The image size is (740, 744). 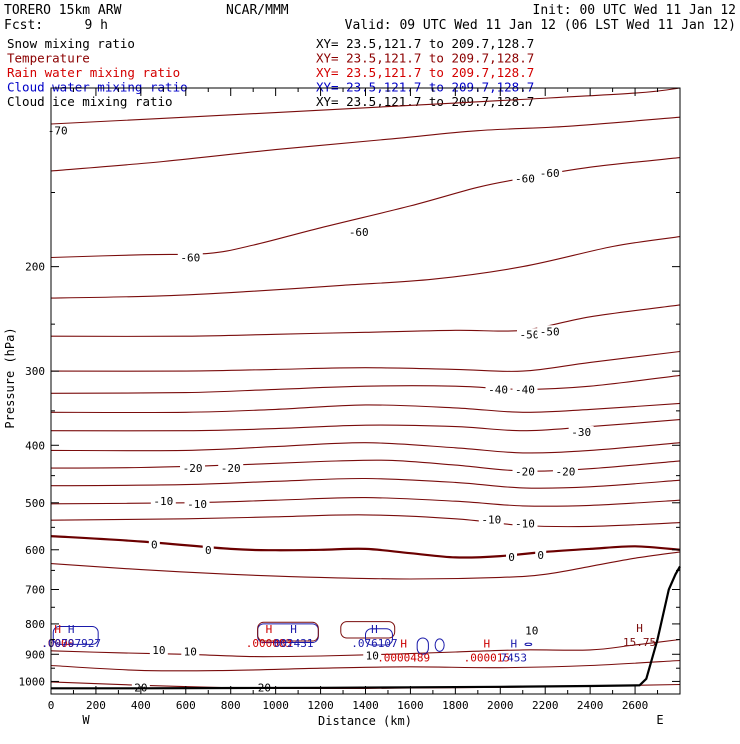 What do you see at coordinates (365, 705) in the screenshot?
I see `x-tick-label: 1400` at bounding box center [365, 705].